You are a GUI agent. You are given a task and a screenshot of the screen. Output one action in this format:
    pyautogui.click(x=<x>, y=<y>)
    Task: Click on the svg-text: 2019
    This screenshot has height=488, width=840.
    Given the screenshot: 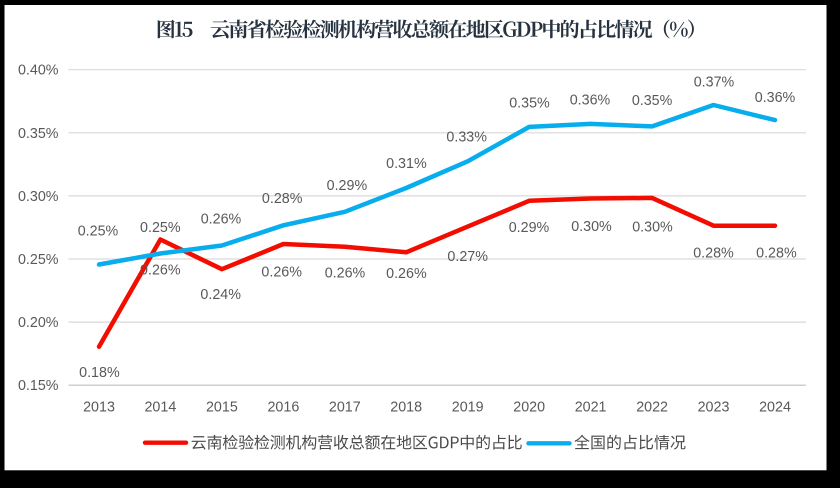 What is the action you would take?
    pyautogui.click(x=468, y=408)
    